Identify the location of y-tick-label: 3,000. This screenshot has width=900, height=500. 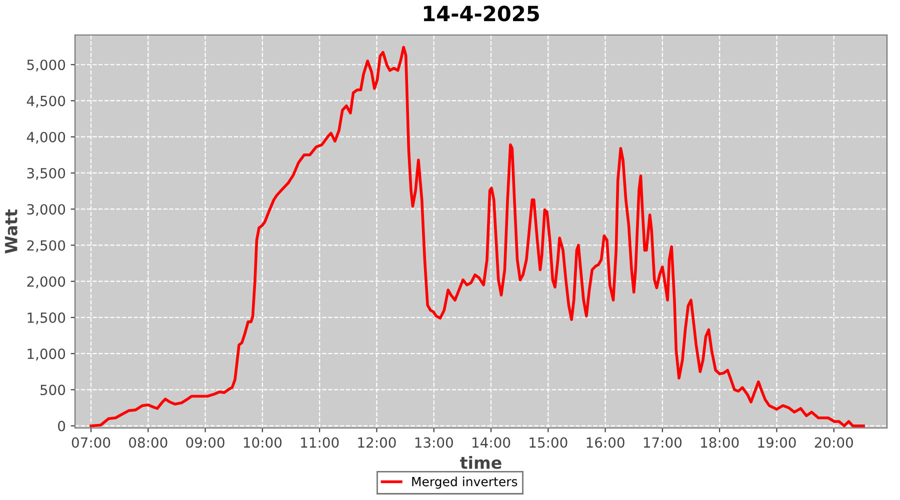
(46, 210).